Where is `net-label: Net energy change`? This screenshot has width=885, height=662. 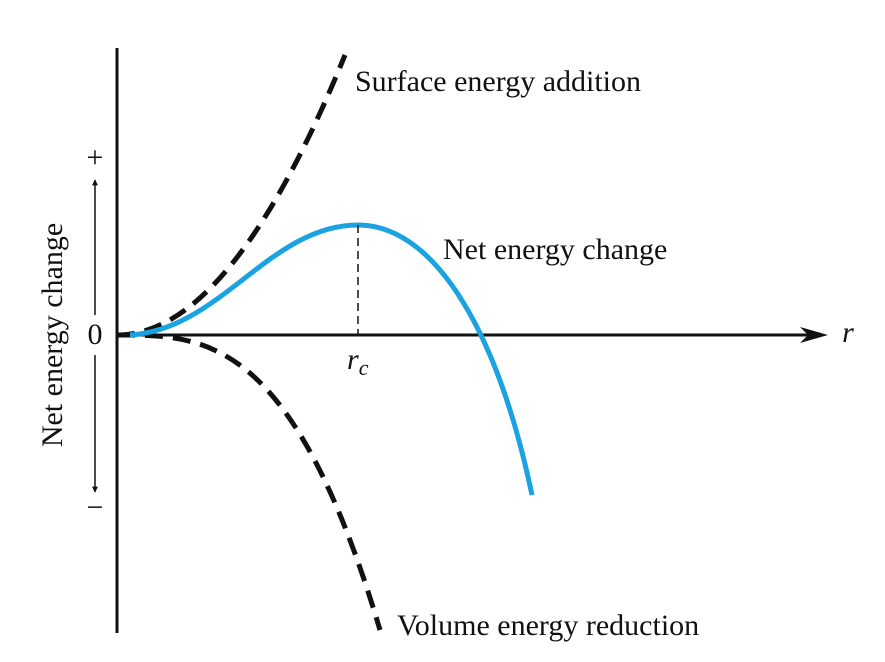
net-label: Net energy change is located at coordinates (555, 249).